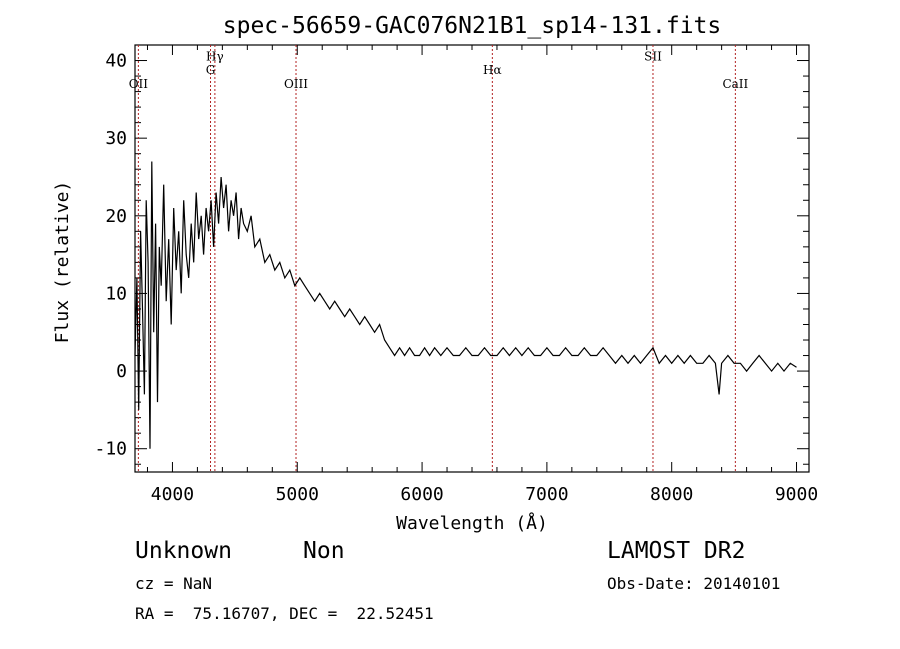 This screenshot has width=900, height=649. Describe the element at coordinates (546, 494) in the screenshot. I see `x-tick-label: 7000` at that location.